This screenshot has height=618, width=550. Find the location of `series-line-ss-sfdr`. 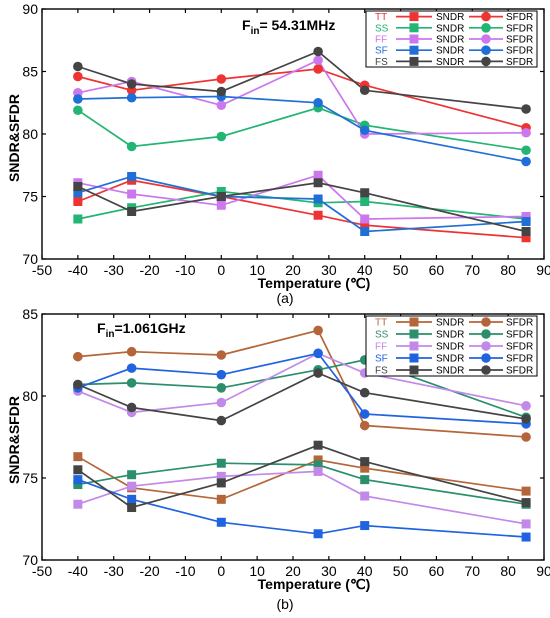

series-line-ss-sfdr is located at coordinates (302, 129).